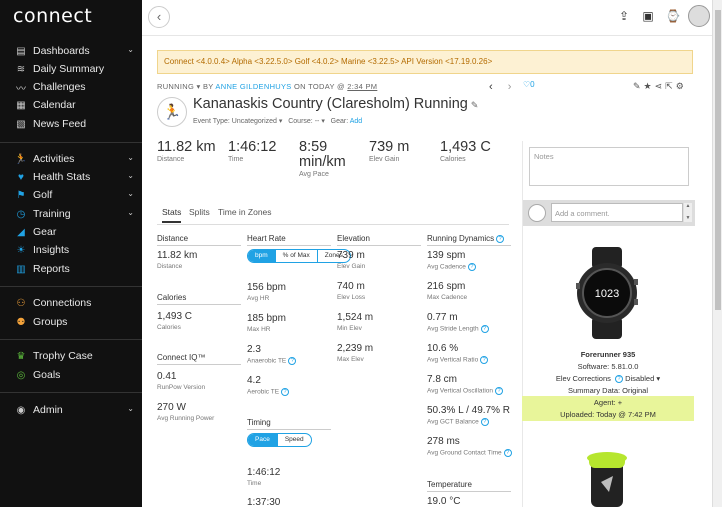 This screenshot has width=722, height=507. What do you see at coordinates (356, 121) in the screenshot?
I see `gear-add-link: Add` at bounding box center [356, 121].